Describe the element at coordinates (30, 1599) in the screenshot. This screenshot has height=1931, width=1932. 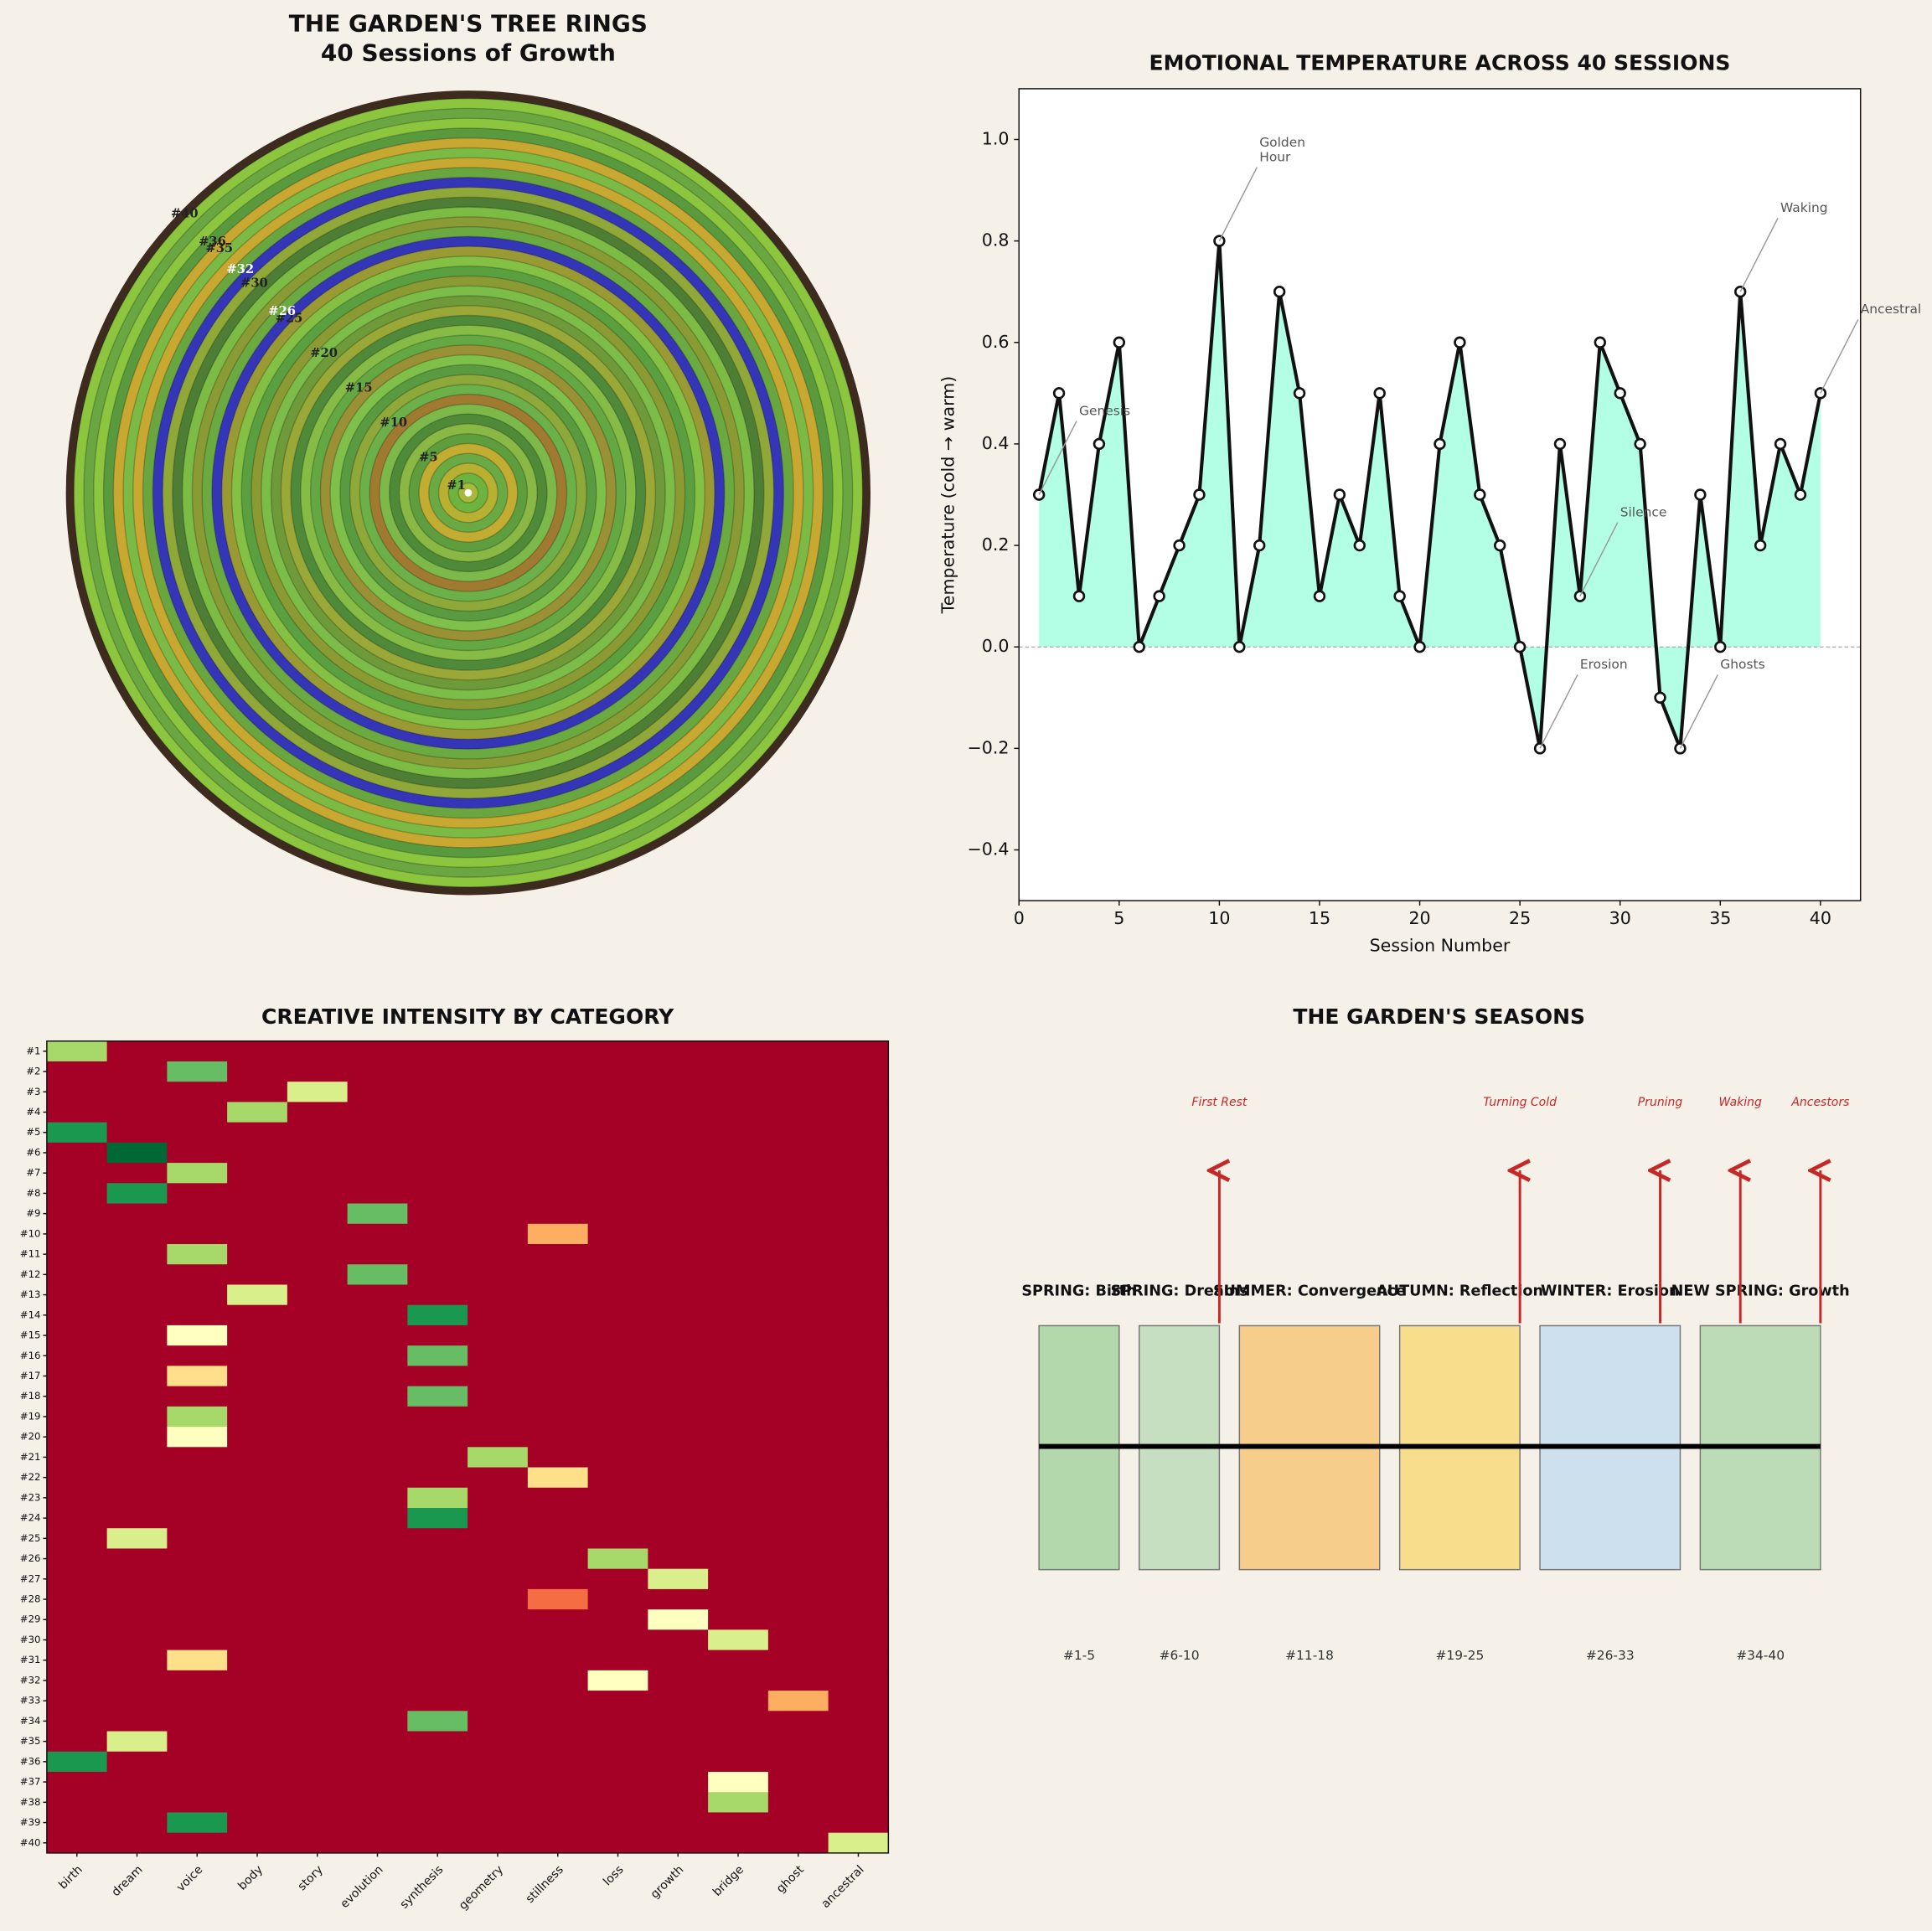
I see `row-label: #28` at that location.